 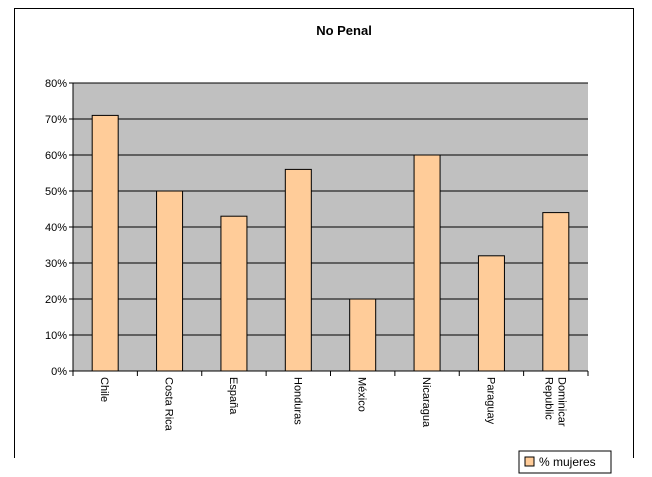 I want to click on chart-title: No Penal, so click(x=344, y=30).